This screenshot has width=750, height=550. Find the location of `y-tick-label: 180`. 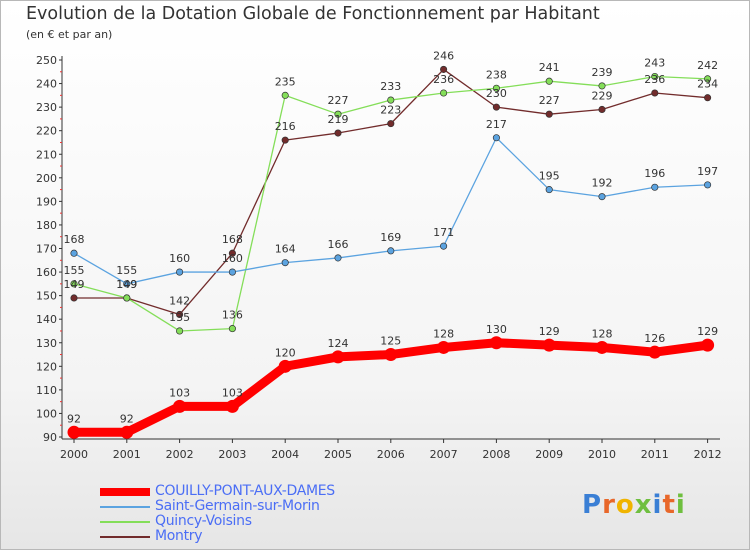

y-tick-label: 180 is located at coordinates (46, 225).